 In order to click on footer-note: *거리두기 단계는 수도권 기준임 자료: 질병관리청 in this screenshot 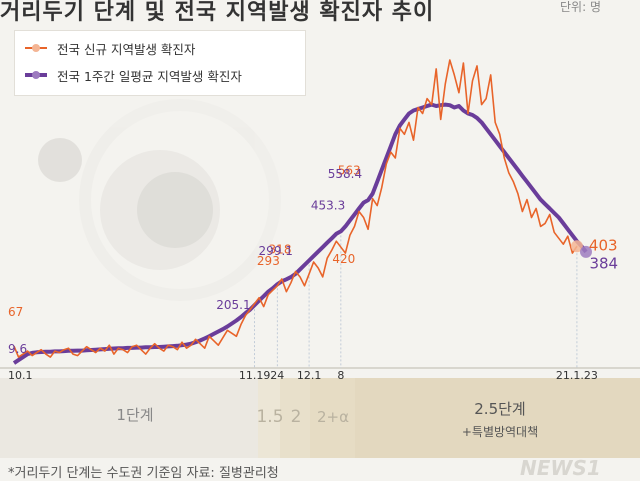, I will do `click(143, 473)`.